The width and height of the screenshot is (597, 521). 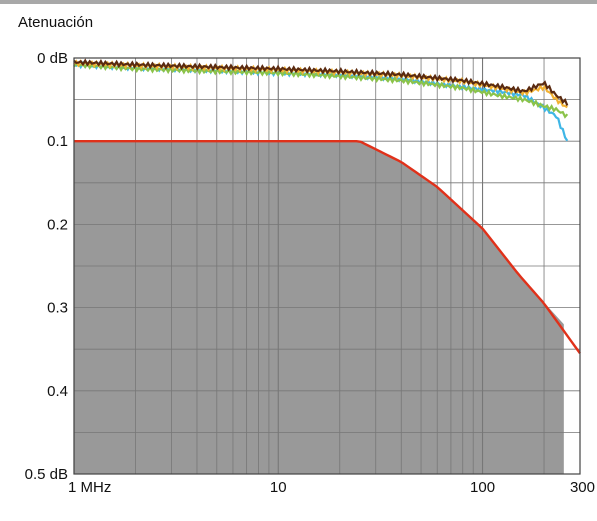 I want to click on y-tick-label: 0.4, so click(x=57, y=391).